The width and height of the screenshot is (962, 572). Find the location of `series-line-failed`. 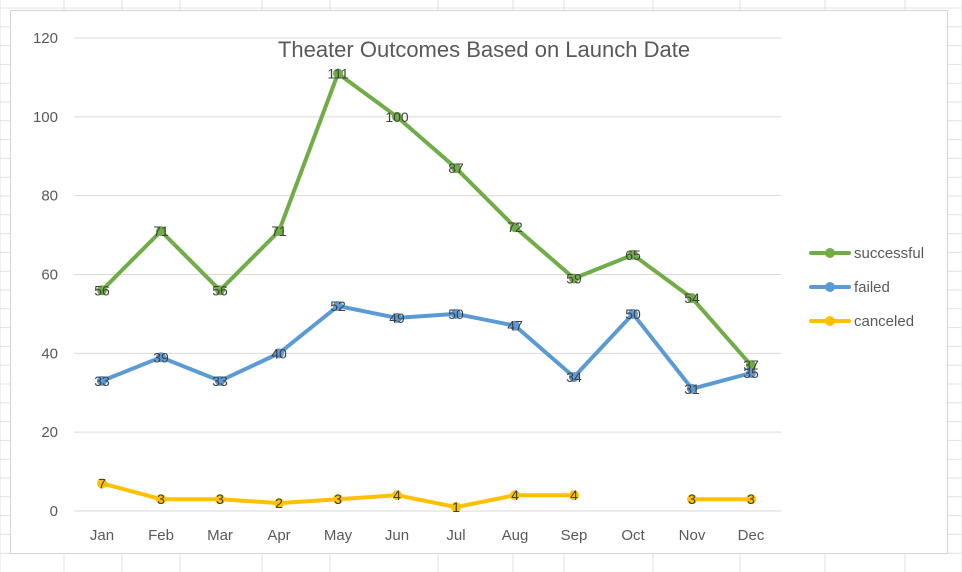

series-line-failed is located at coordinates (426, 347).